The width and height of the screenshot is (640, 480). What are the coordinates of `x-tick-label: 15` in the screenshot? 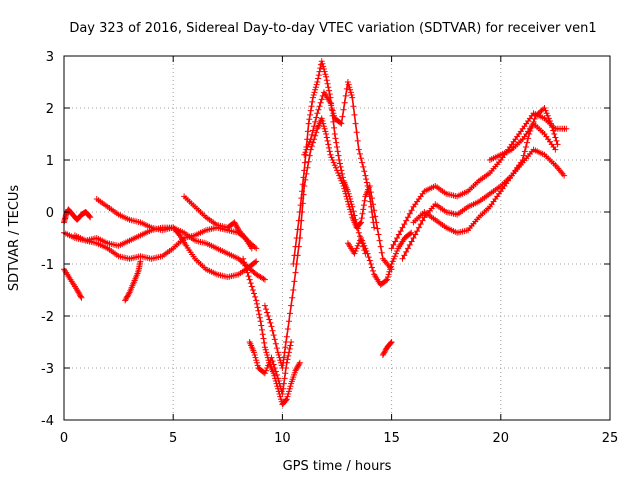 It's located at (391, 438).